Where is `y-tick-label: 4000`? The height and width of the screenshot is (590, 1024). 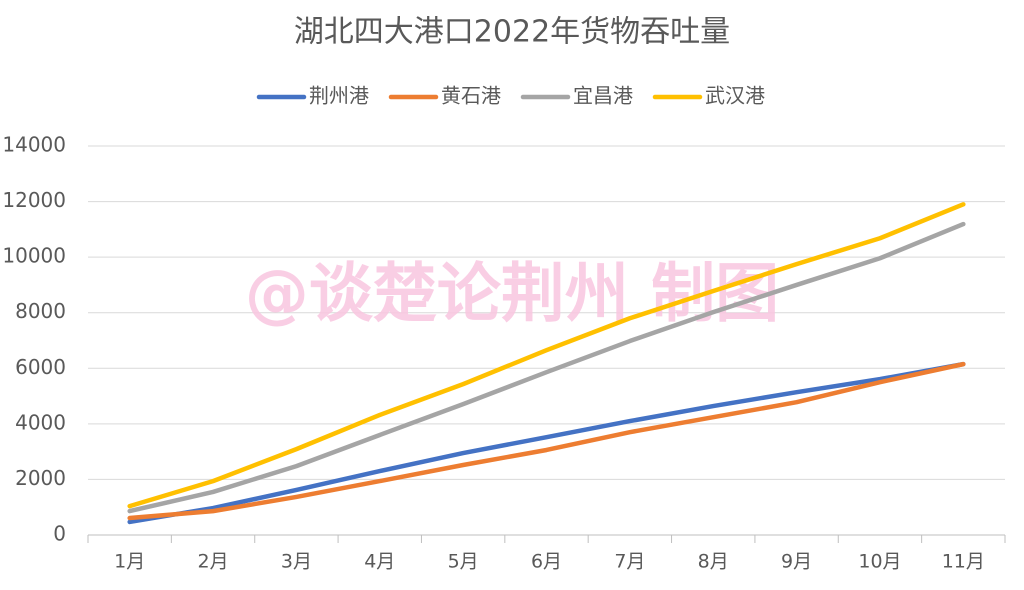
y-tick-label: 4000 is located at coordinates (40, 422).